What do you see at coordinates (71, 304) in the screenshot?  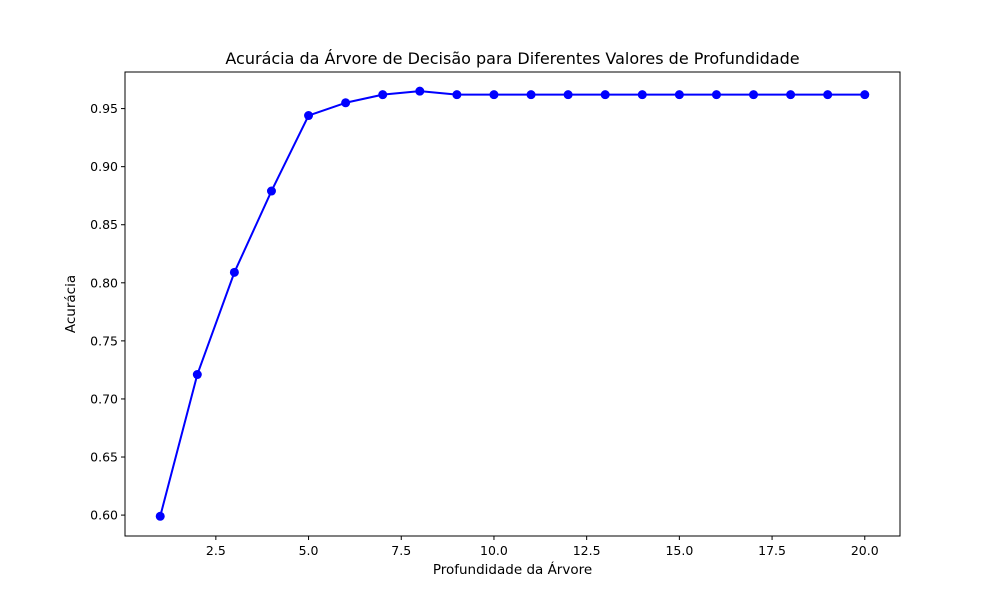 I see `y-axis-label: Acurácia` at bounding box center [71, 304].